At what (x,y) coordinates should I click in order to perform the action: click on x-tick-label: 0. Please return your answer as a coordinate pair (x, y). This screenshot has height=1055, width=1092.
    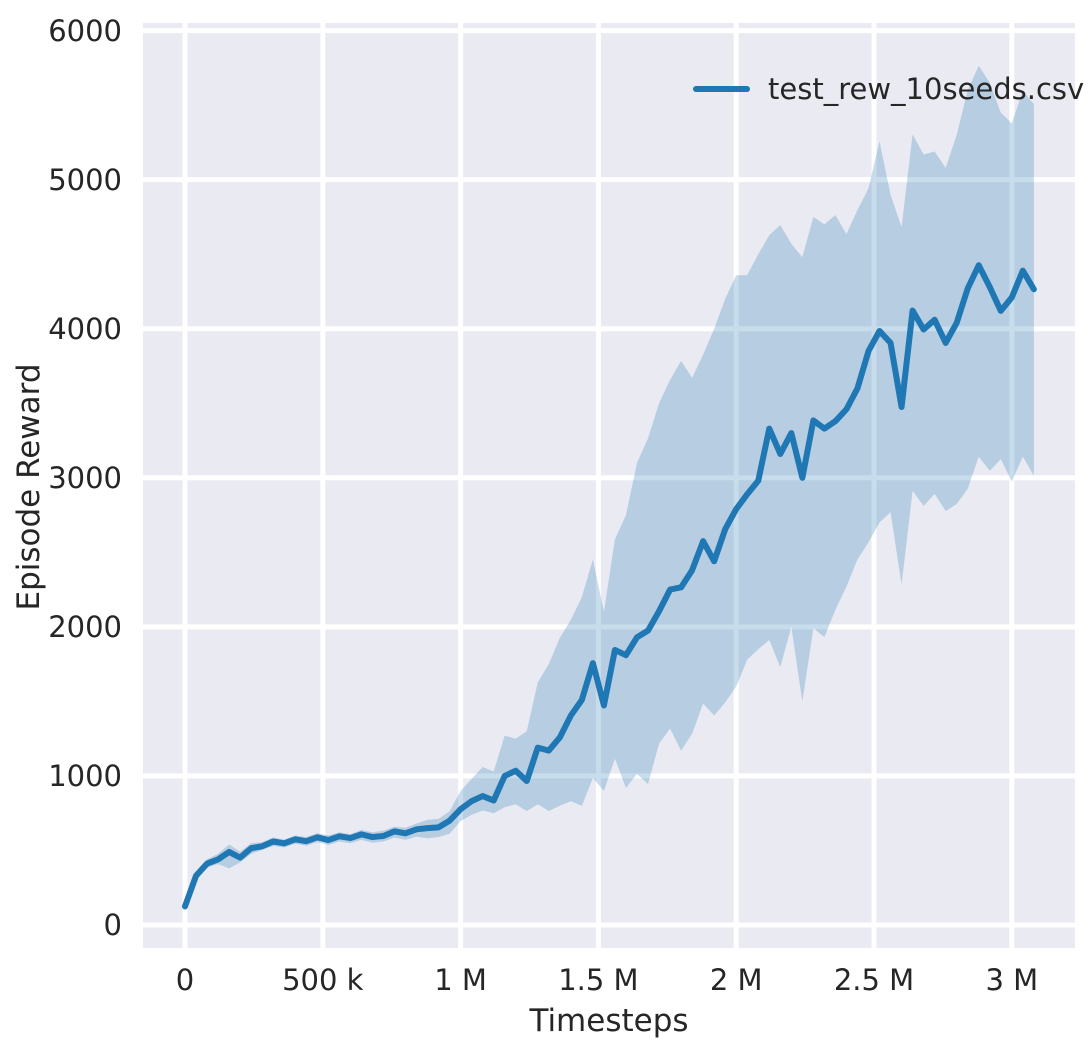
    Looking at the image, I should click on (185, 980).